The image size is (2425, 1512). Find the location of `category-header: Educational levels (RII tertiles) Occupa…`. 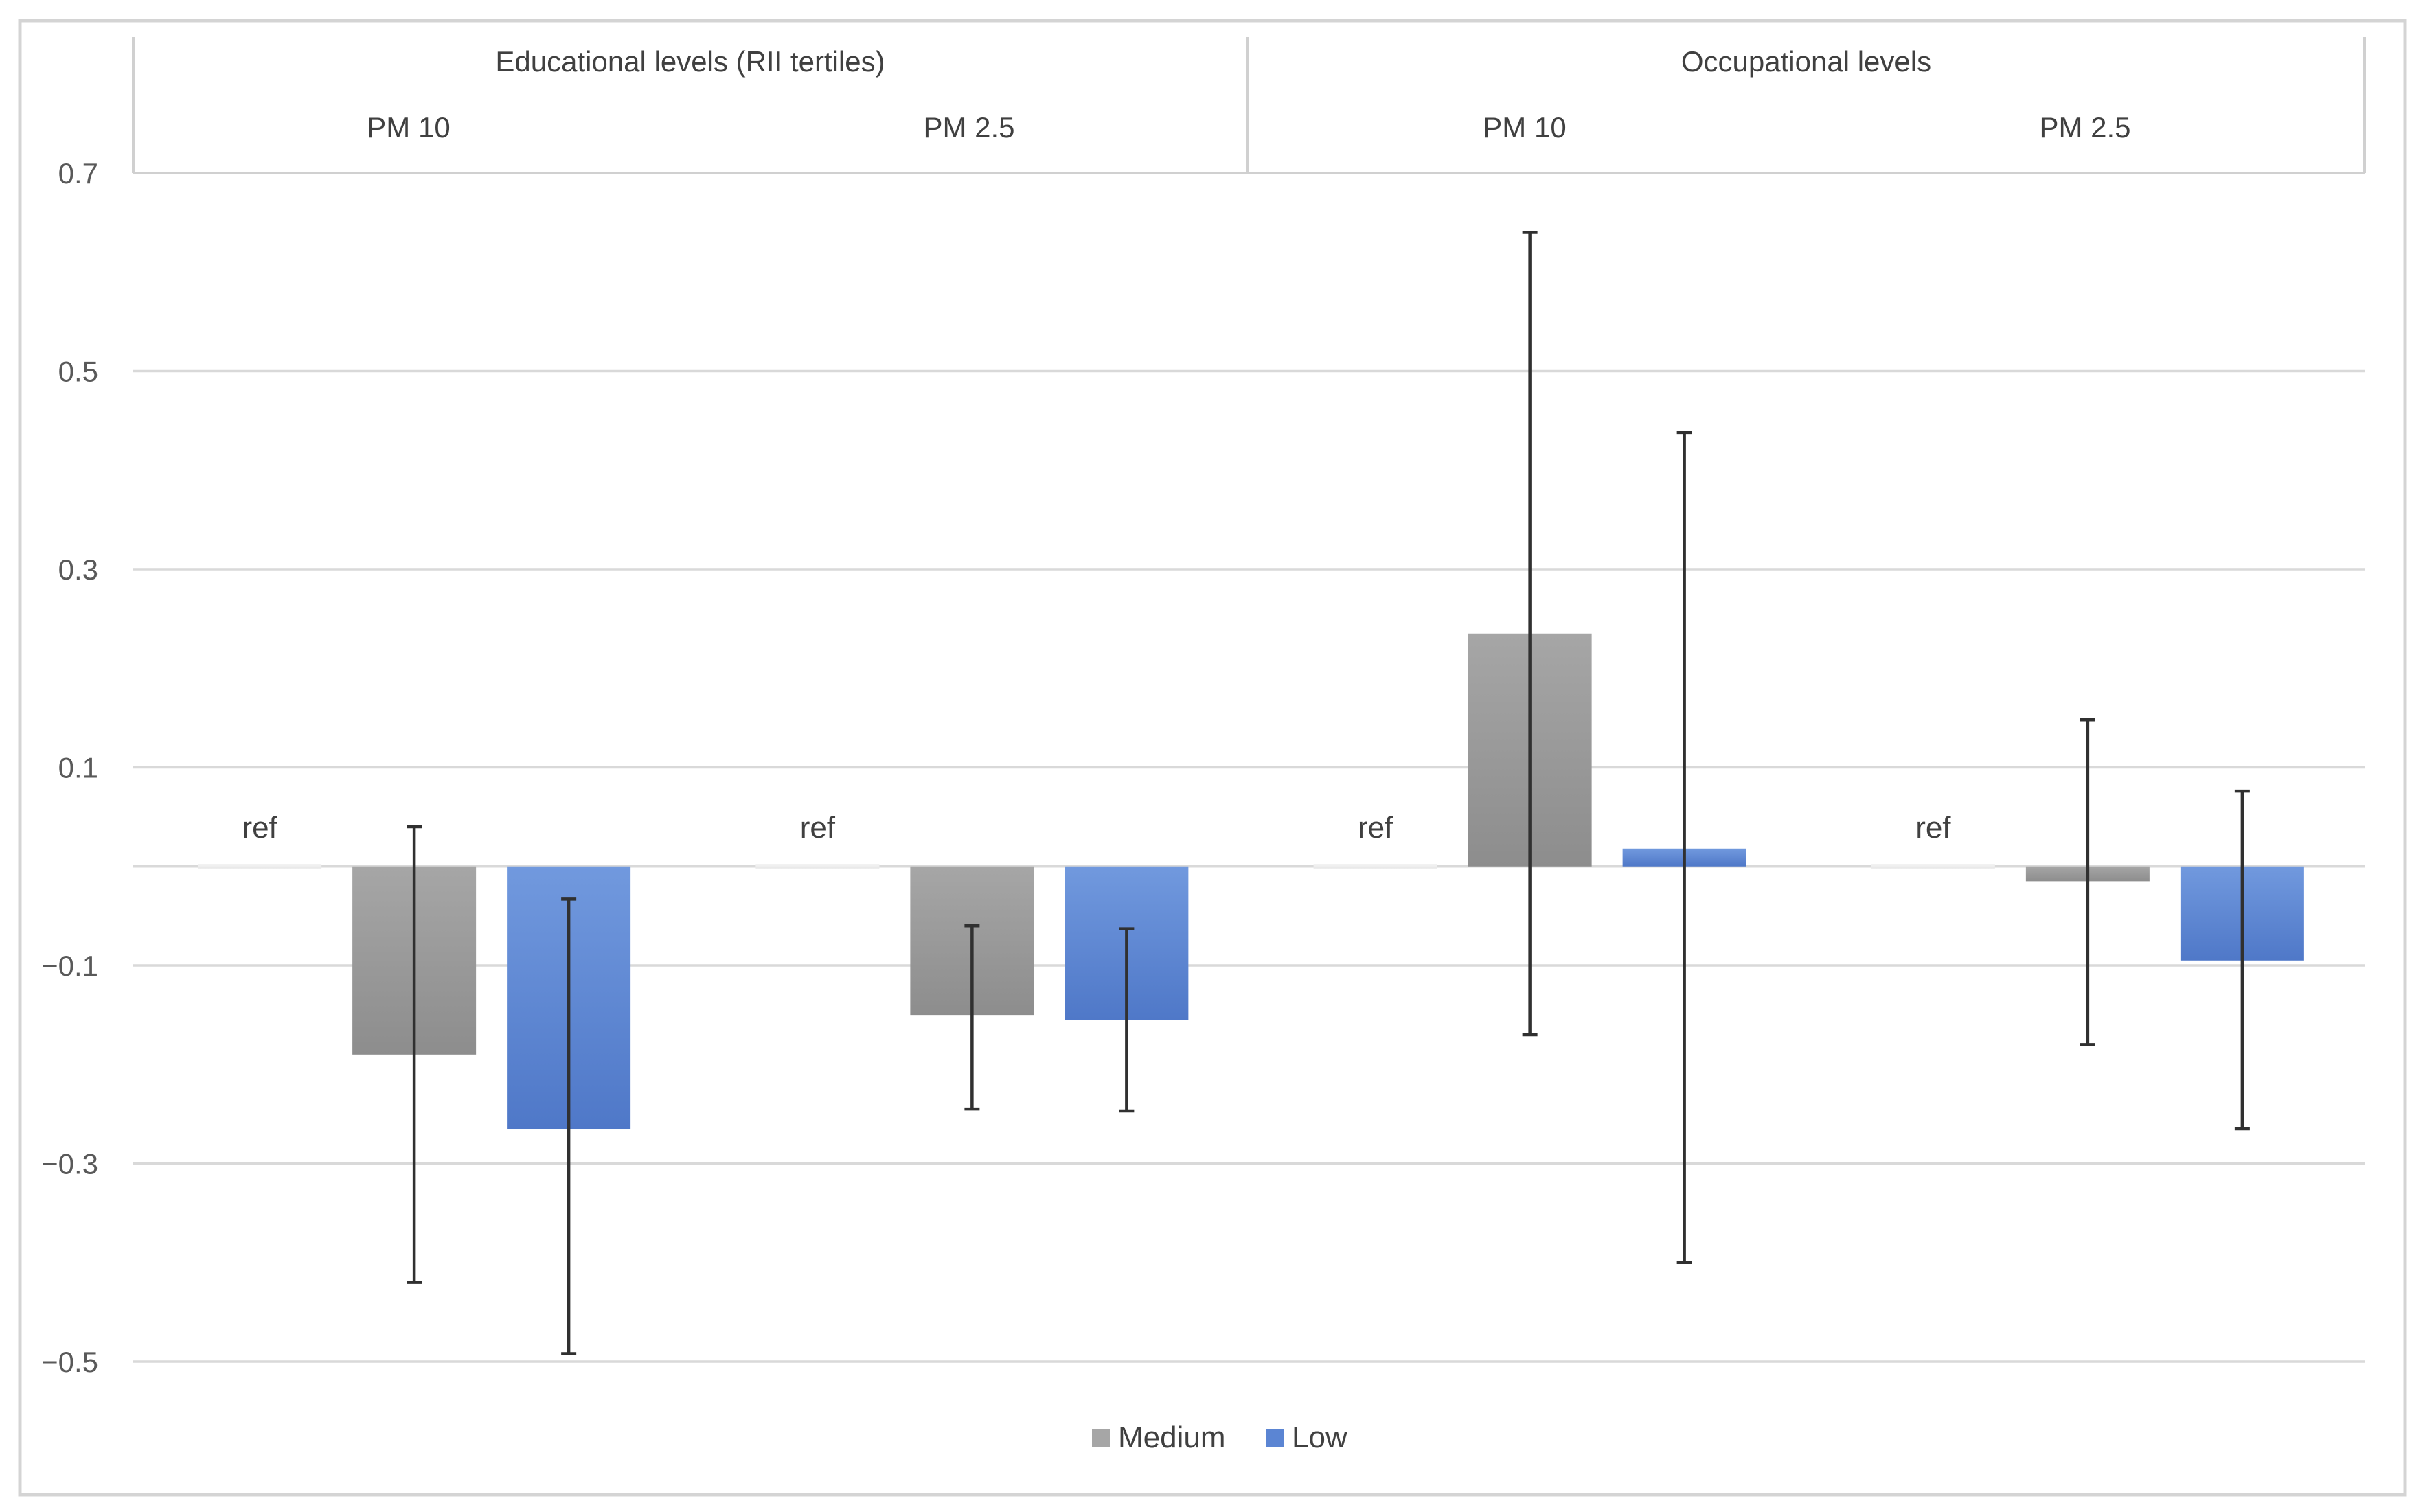

category-header: Educational levels (RII tertiles) Occupa… is located at coordinates (1249, 105).